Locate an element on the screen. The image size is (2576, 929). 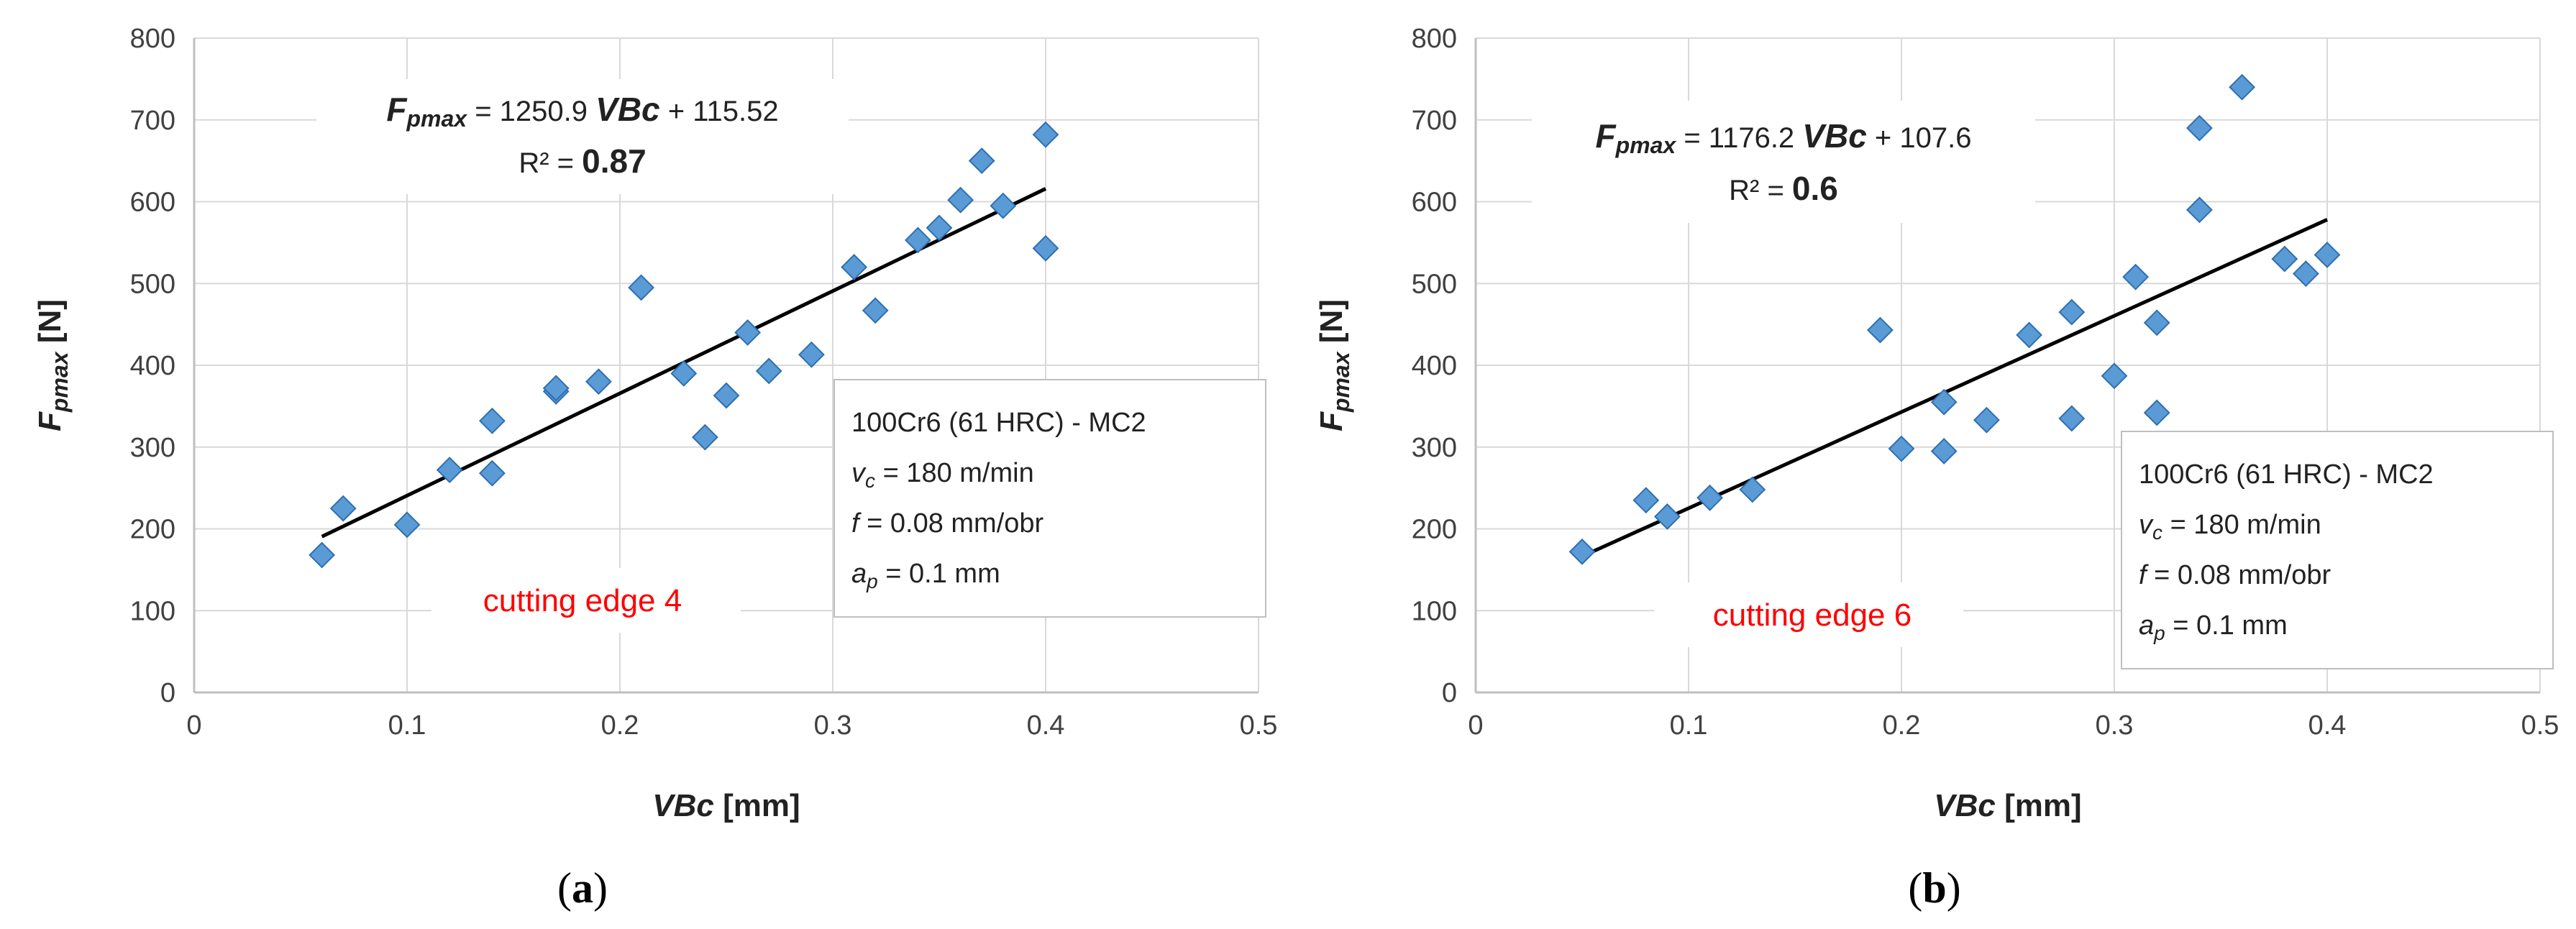
x-tick-label: 0.3 is located at coordinates (833, 725).